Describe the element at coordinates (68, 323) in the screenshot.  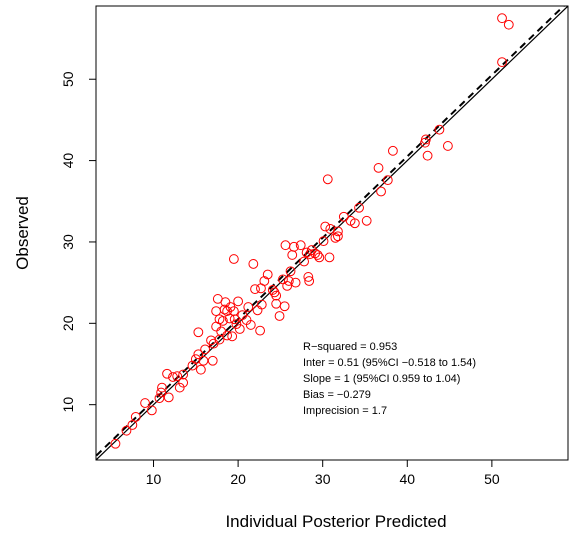
I see `y-tick-label: 20` at that location.